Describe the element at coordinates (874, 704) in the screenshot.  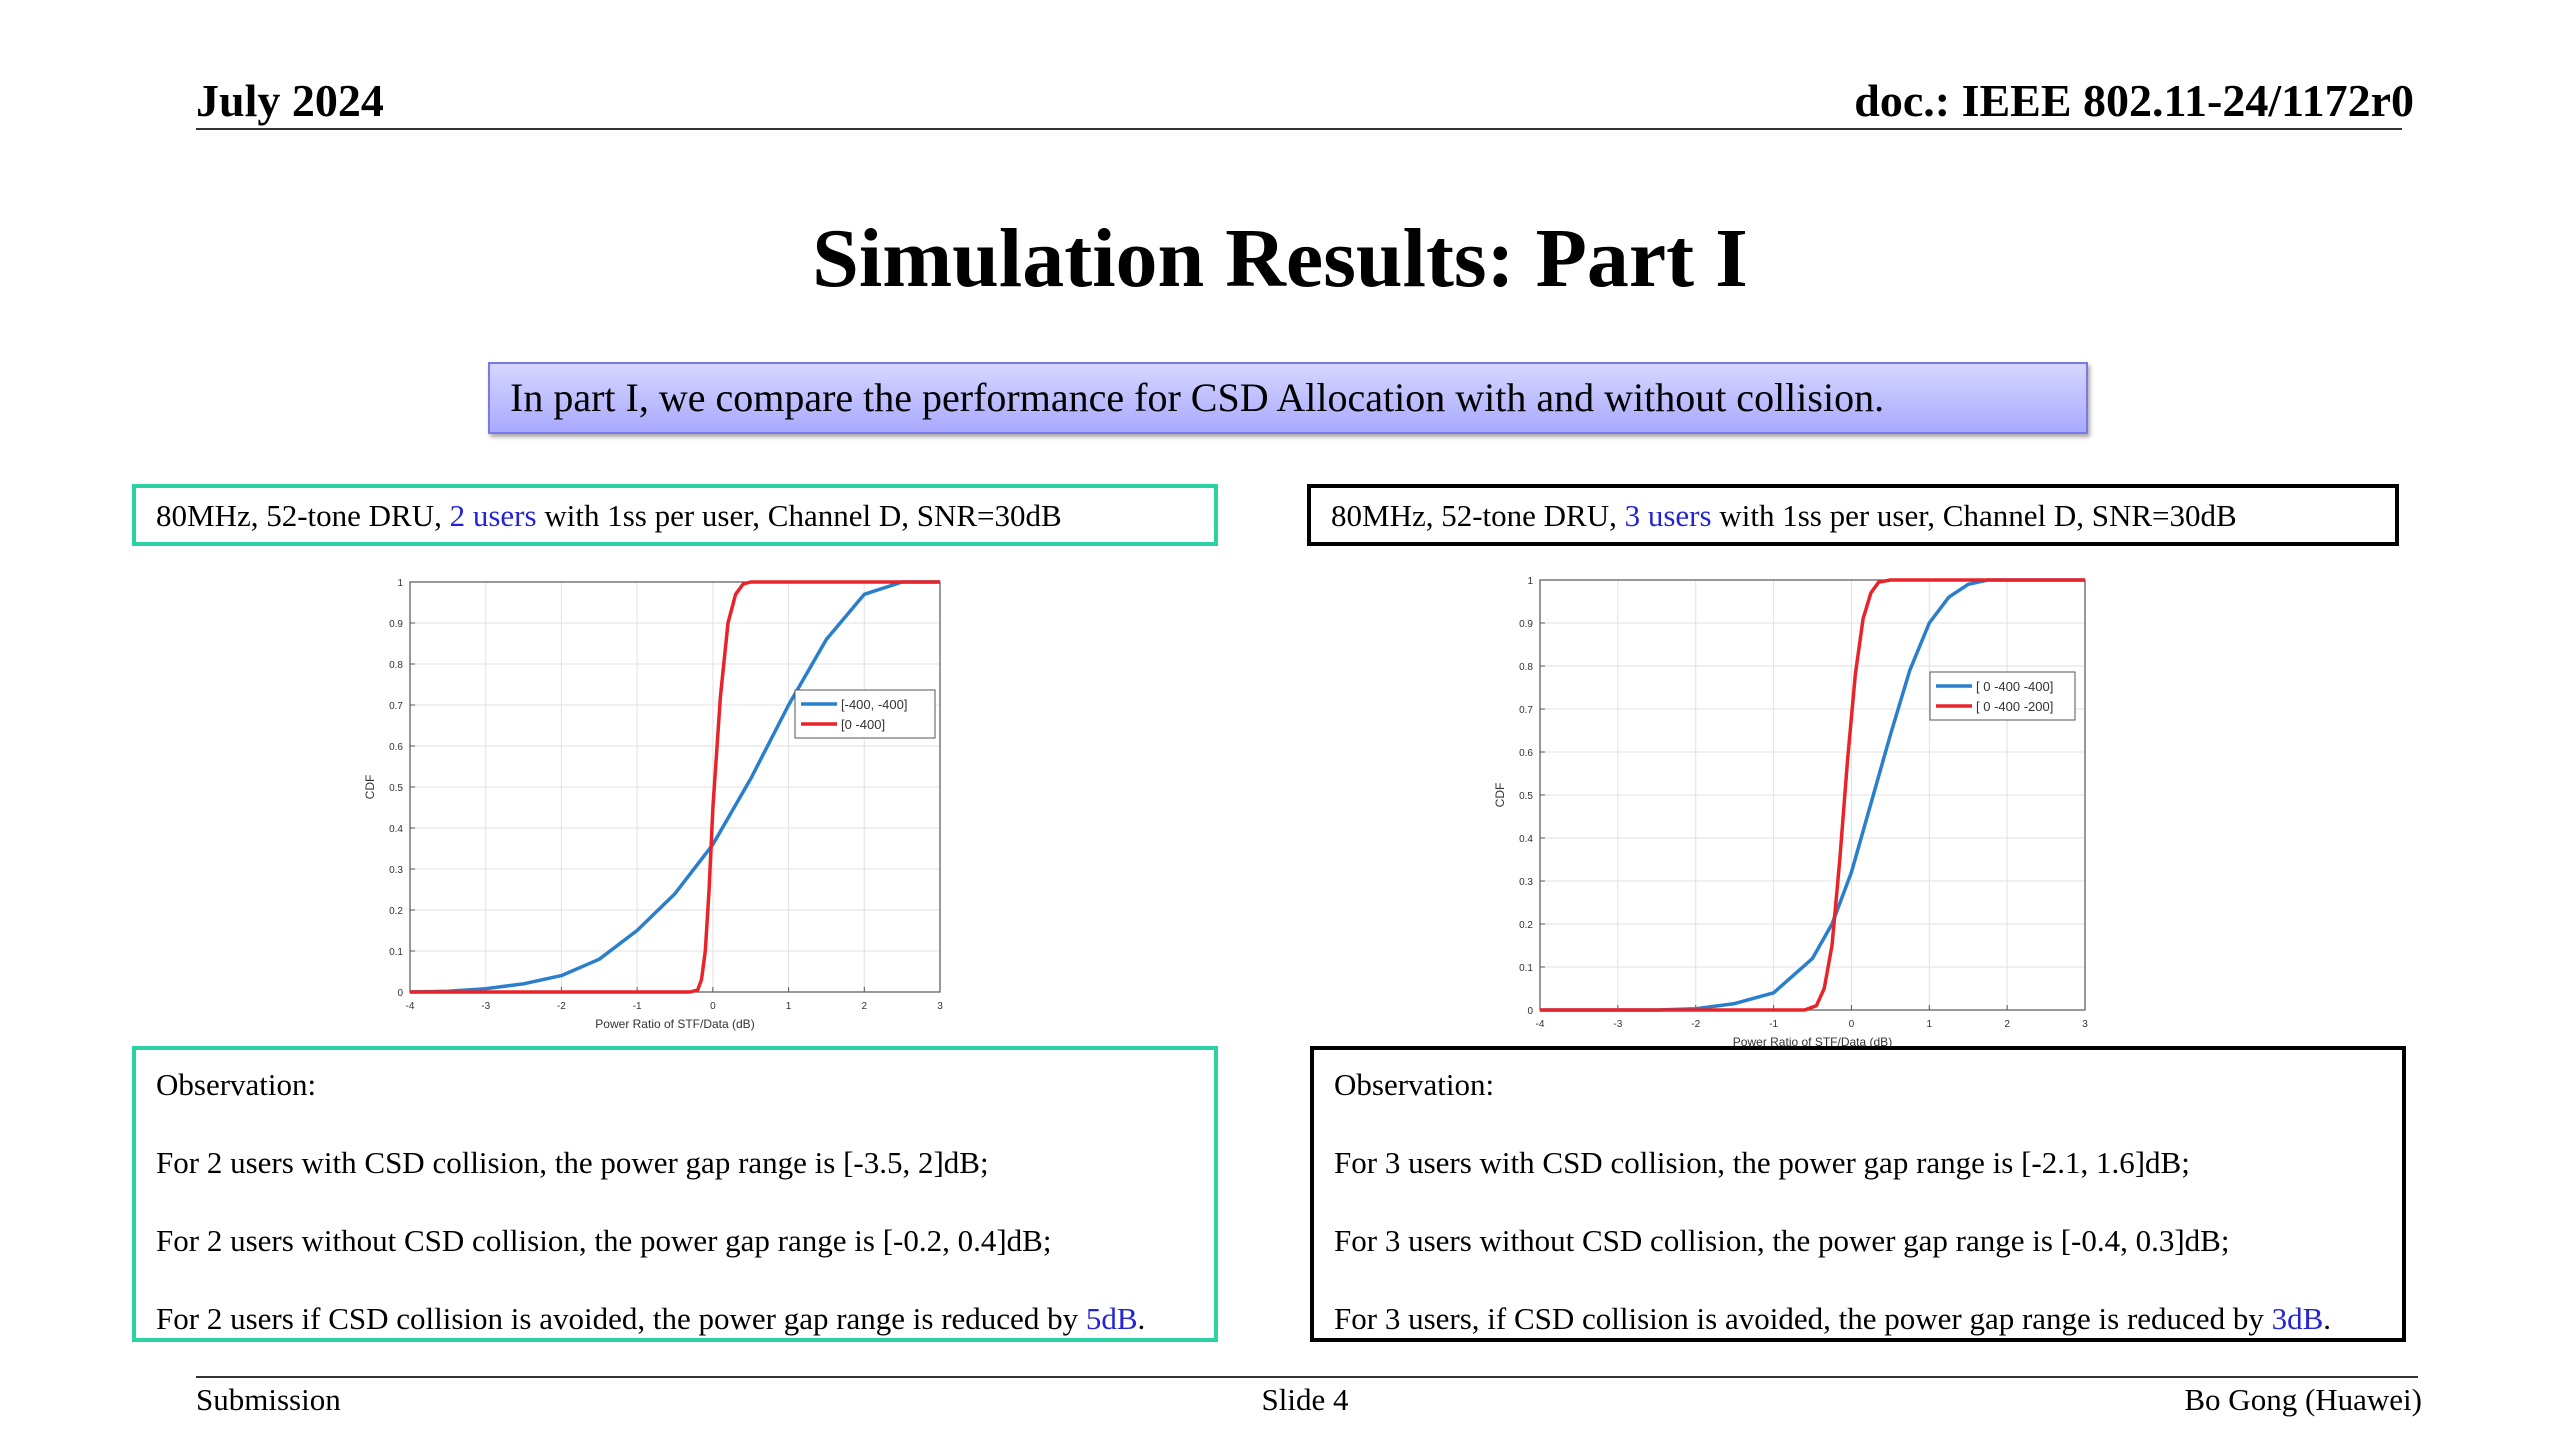
I see `legend-label-1: [-400, -400]` at that location.